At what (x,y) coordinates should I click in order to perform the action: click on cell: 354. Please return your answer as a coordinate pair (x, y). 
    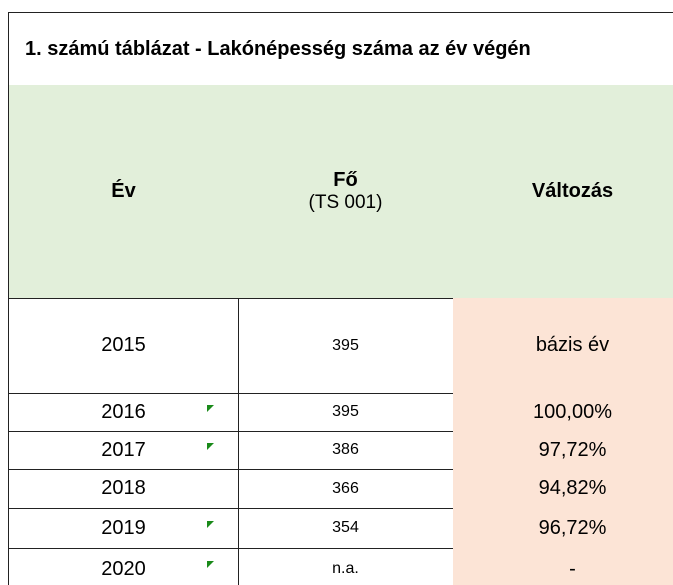
    Looking at the image, I should click on (346, 528).